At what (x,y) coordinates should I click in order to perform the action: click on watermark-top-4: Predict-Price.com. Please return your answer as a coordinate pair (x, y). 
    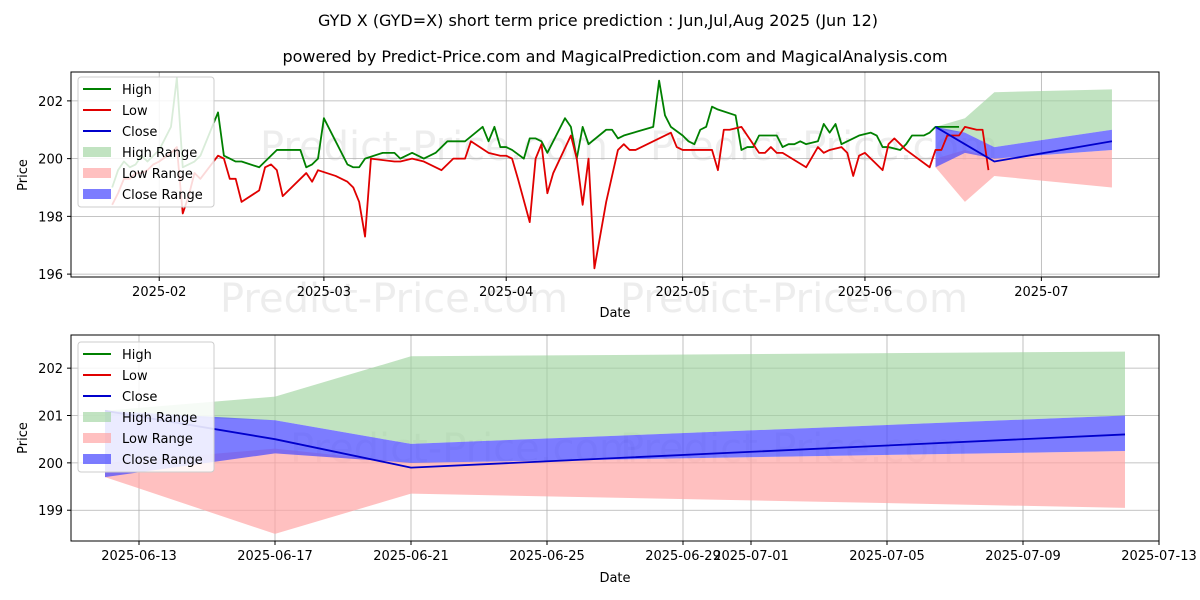
    Looking at the image, I should click on (794, 299).